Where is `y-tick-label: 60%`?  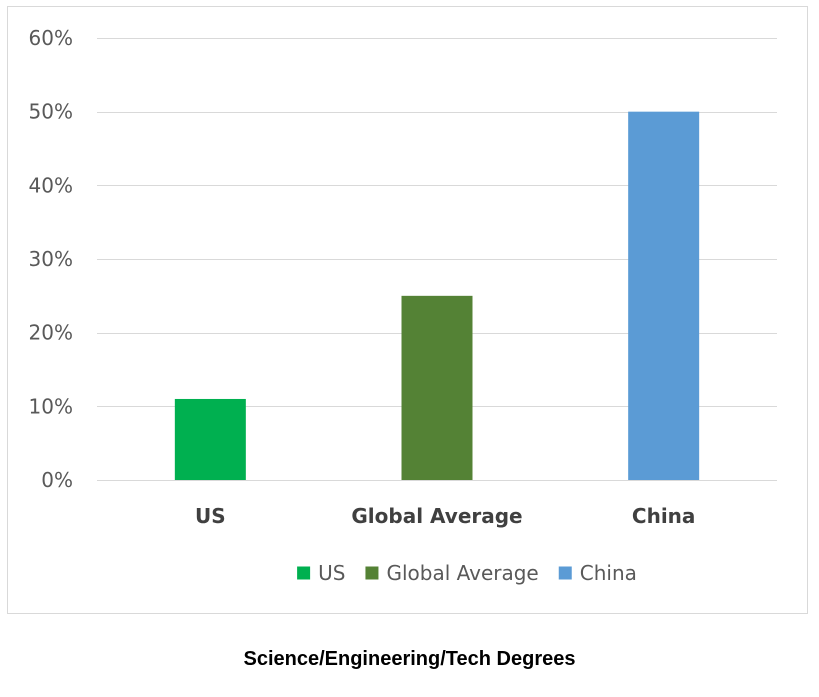
y-tick-label: 60% is located at coordinates (51, 38).